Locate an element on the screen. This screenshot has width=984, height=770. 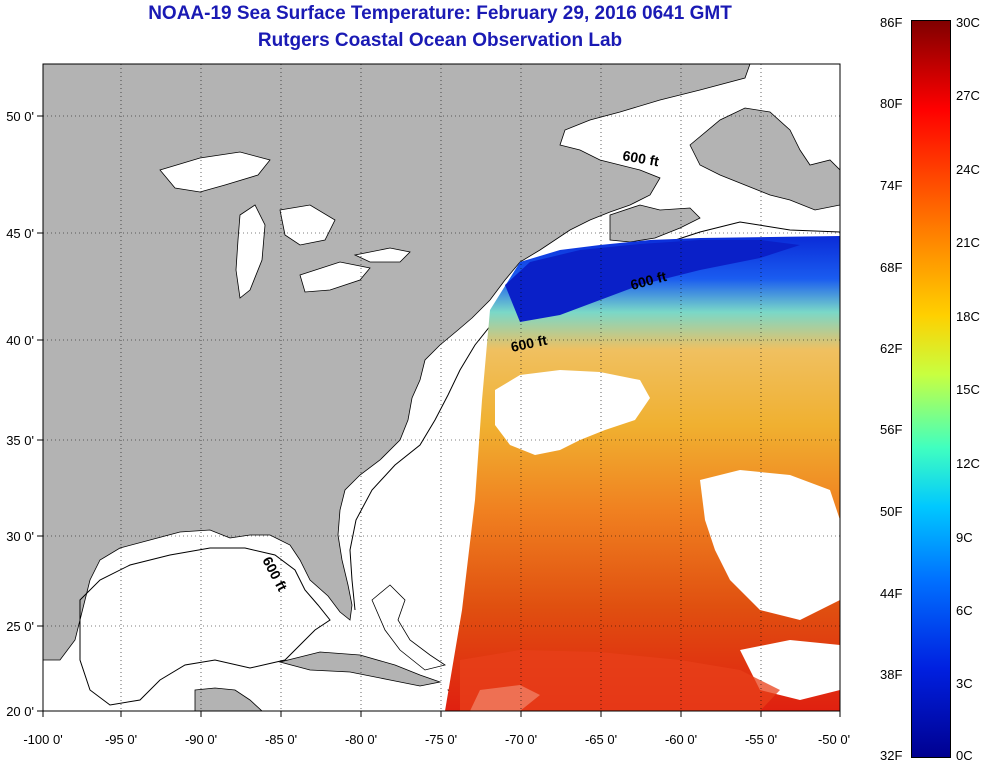
colorbar-f-label: 38F is located at coordinates (891, 674).